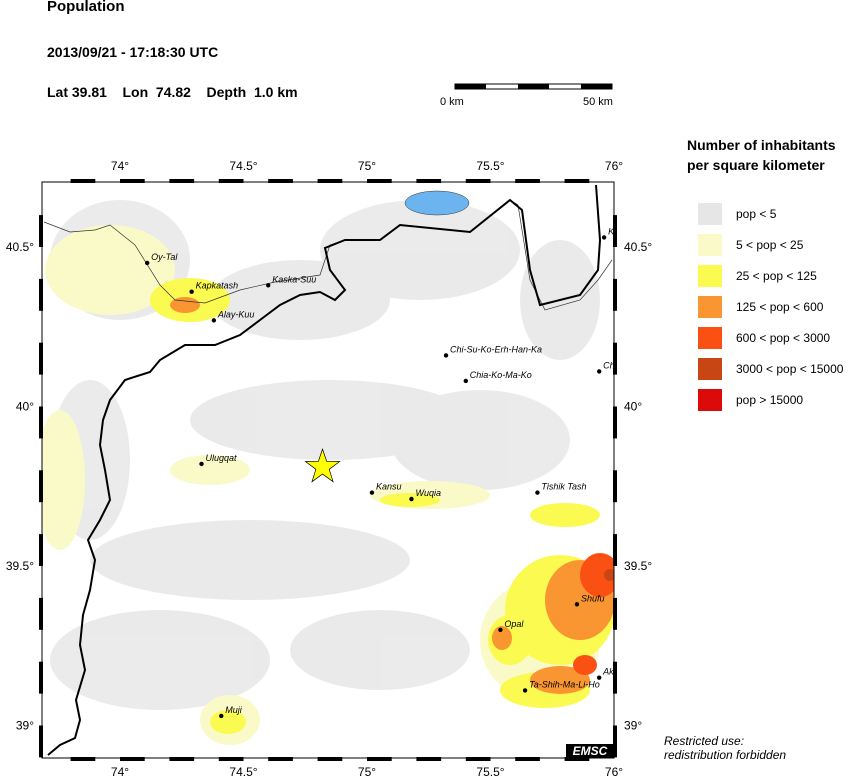 Image resolution: width=860 pixels, height=780 pixels. Describe the element at coordinates (564, 684) in the screenshot. I see `city-label: Ta-Shih-Ma-Li-Ho` at that location.